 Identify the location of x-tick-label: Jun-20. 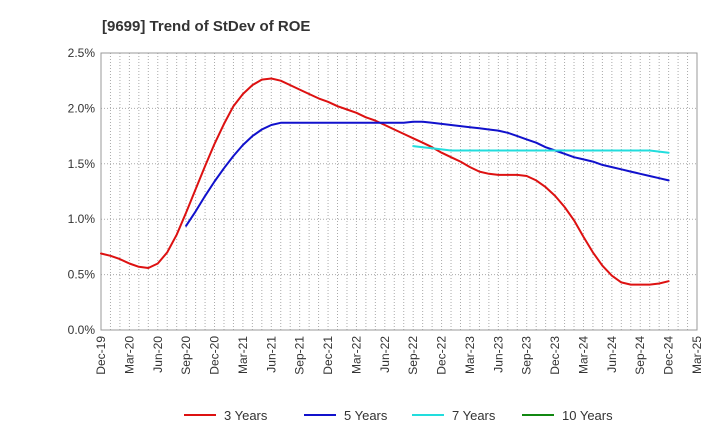
(158, 354).